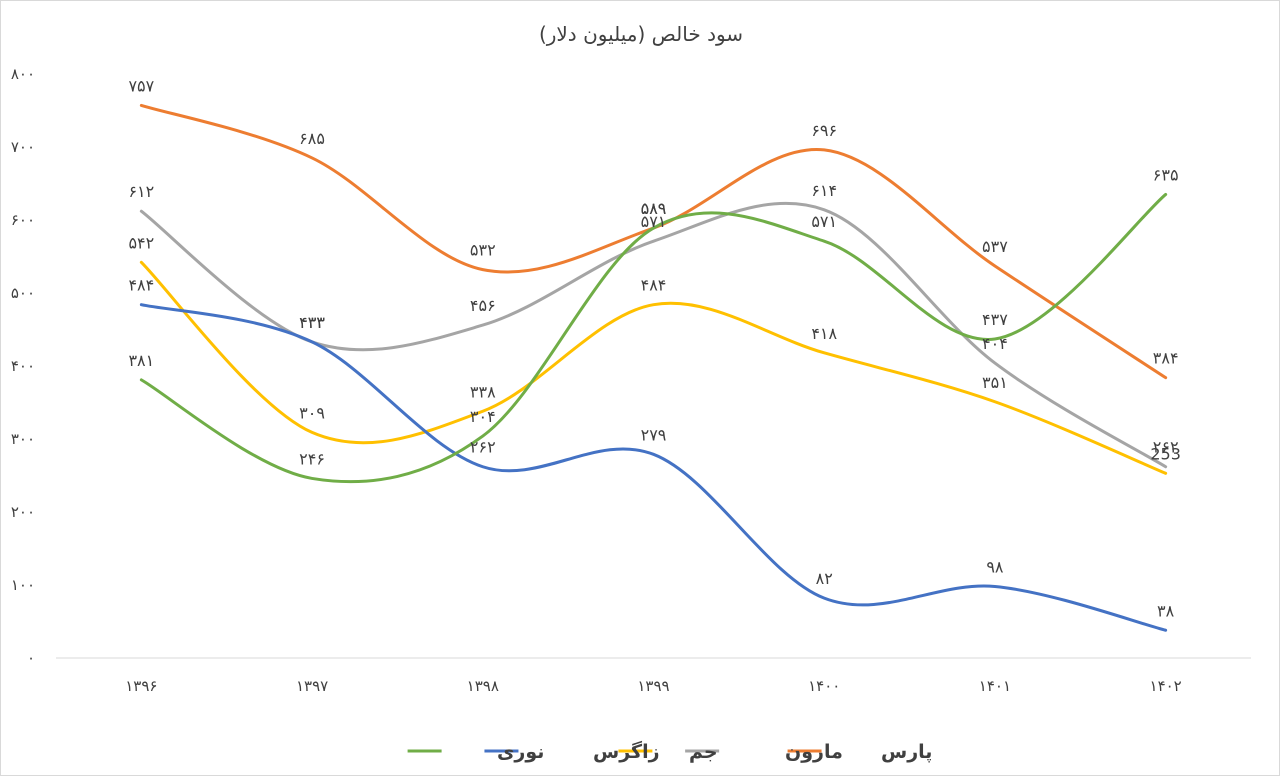 The image size is (1280, 777). What do you see at coordinates (141, 686) in the screenshot?
I see `x-tick-label: ۱۳۹۶` at bounding box center [141, 686].